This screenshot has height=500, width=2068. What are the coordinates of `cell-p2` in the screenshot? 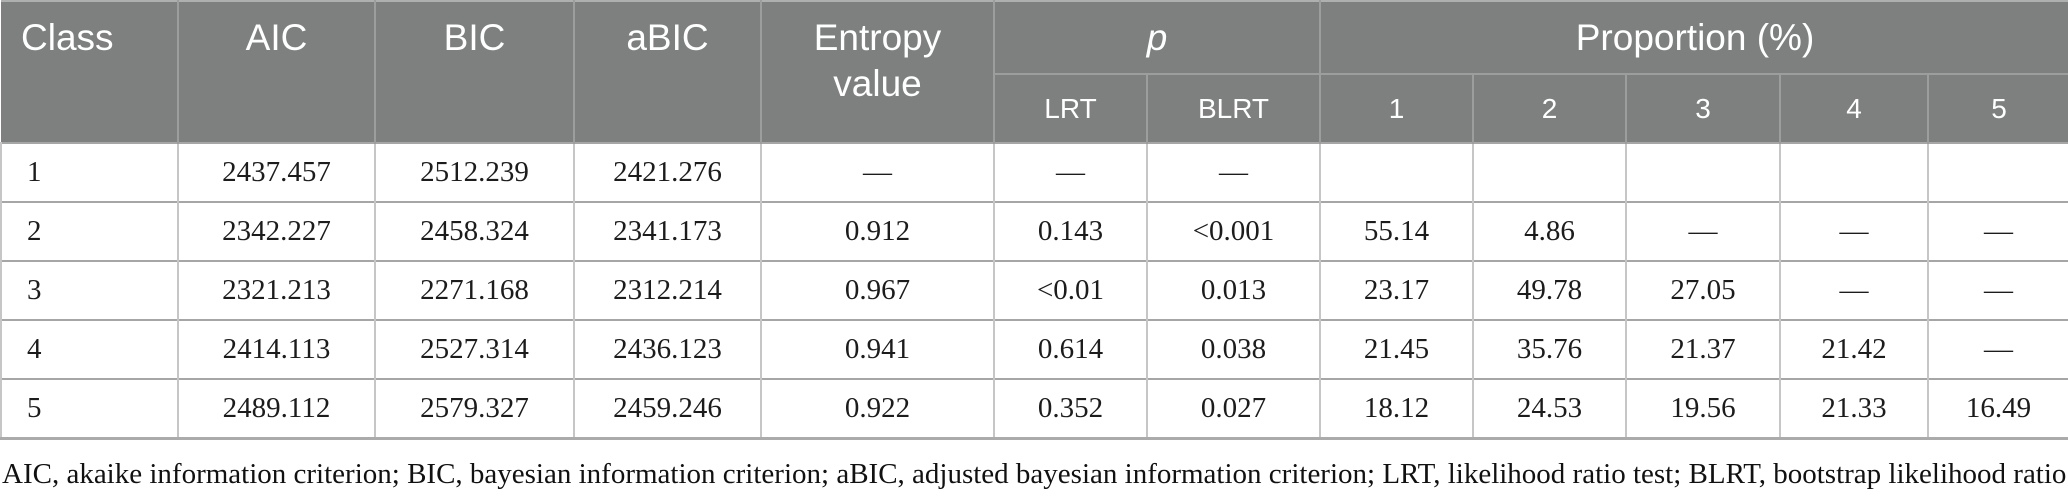 It's located at (1549, 172).